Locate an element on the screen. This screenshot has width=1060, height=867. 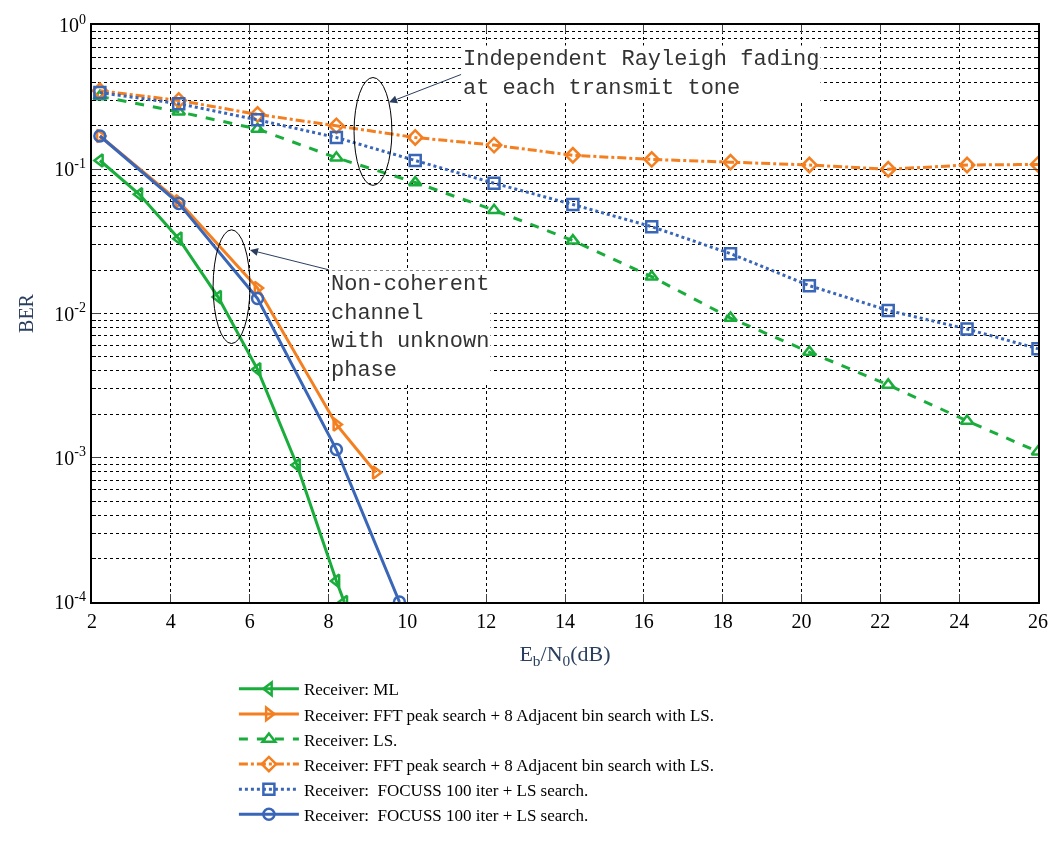
annotation: Independent Rayleigh fading at each transmit tone is located at coordinates (641, 74).